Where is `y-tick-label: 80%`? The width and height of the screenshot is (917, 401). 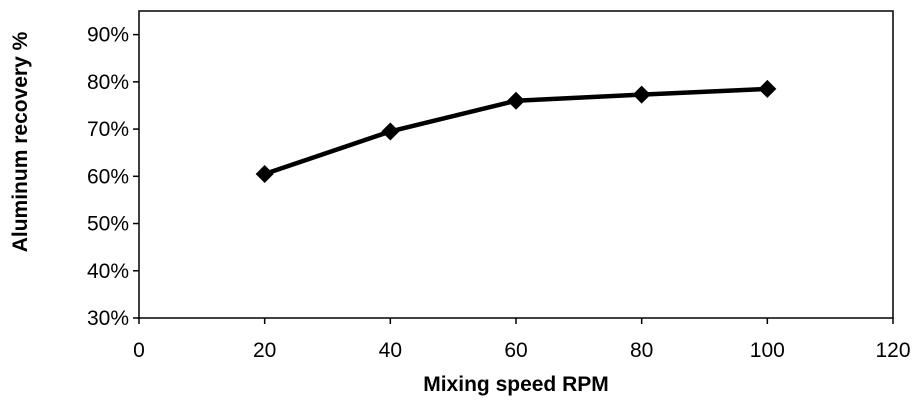
y-tick-label: 80% is located at coordinates (108, 82).